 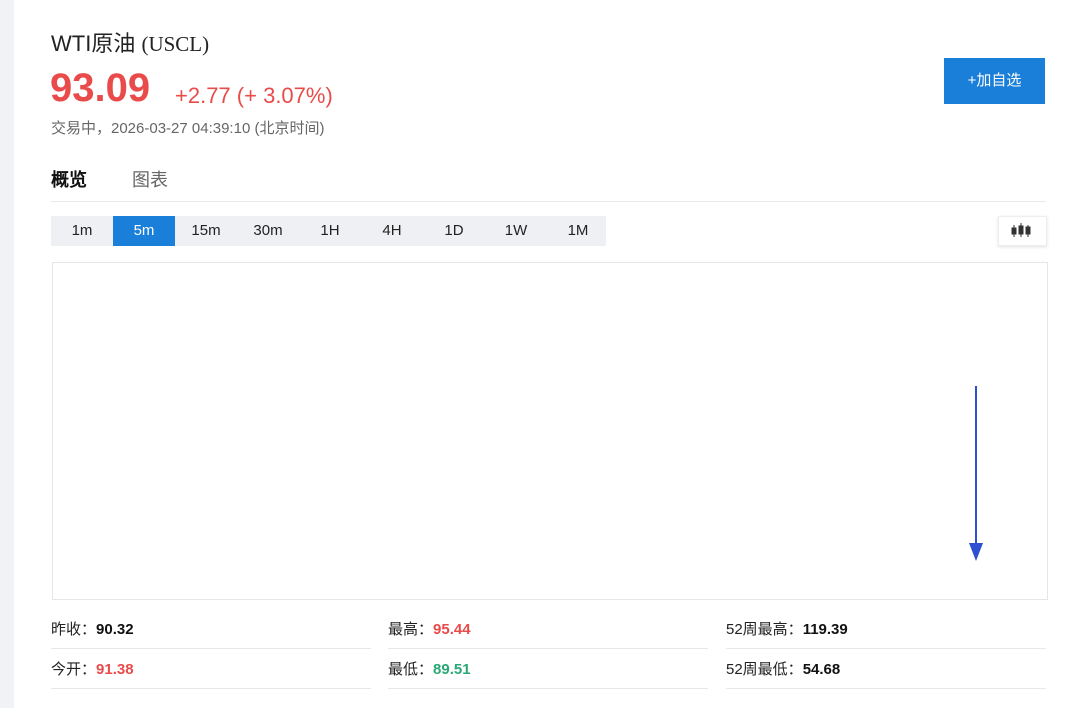 I want to click on stat-label: 最高：, so click(x=411, y=629).